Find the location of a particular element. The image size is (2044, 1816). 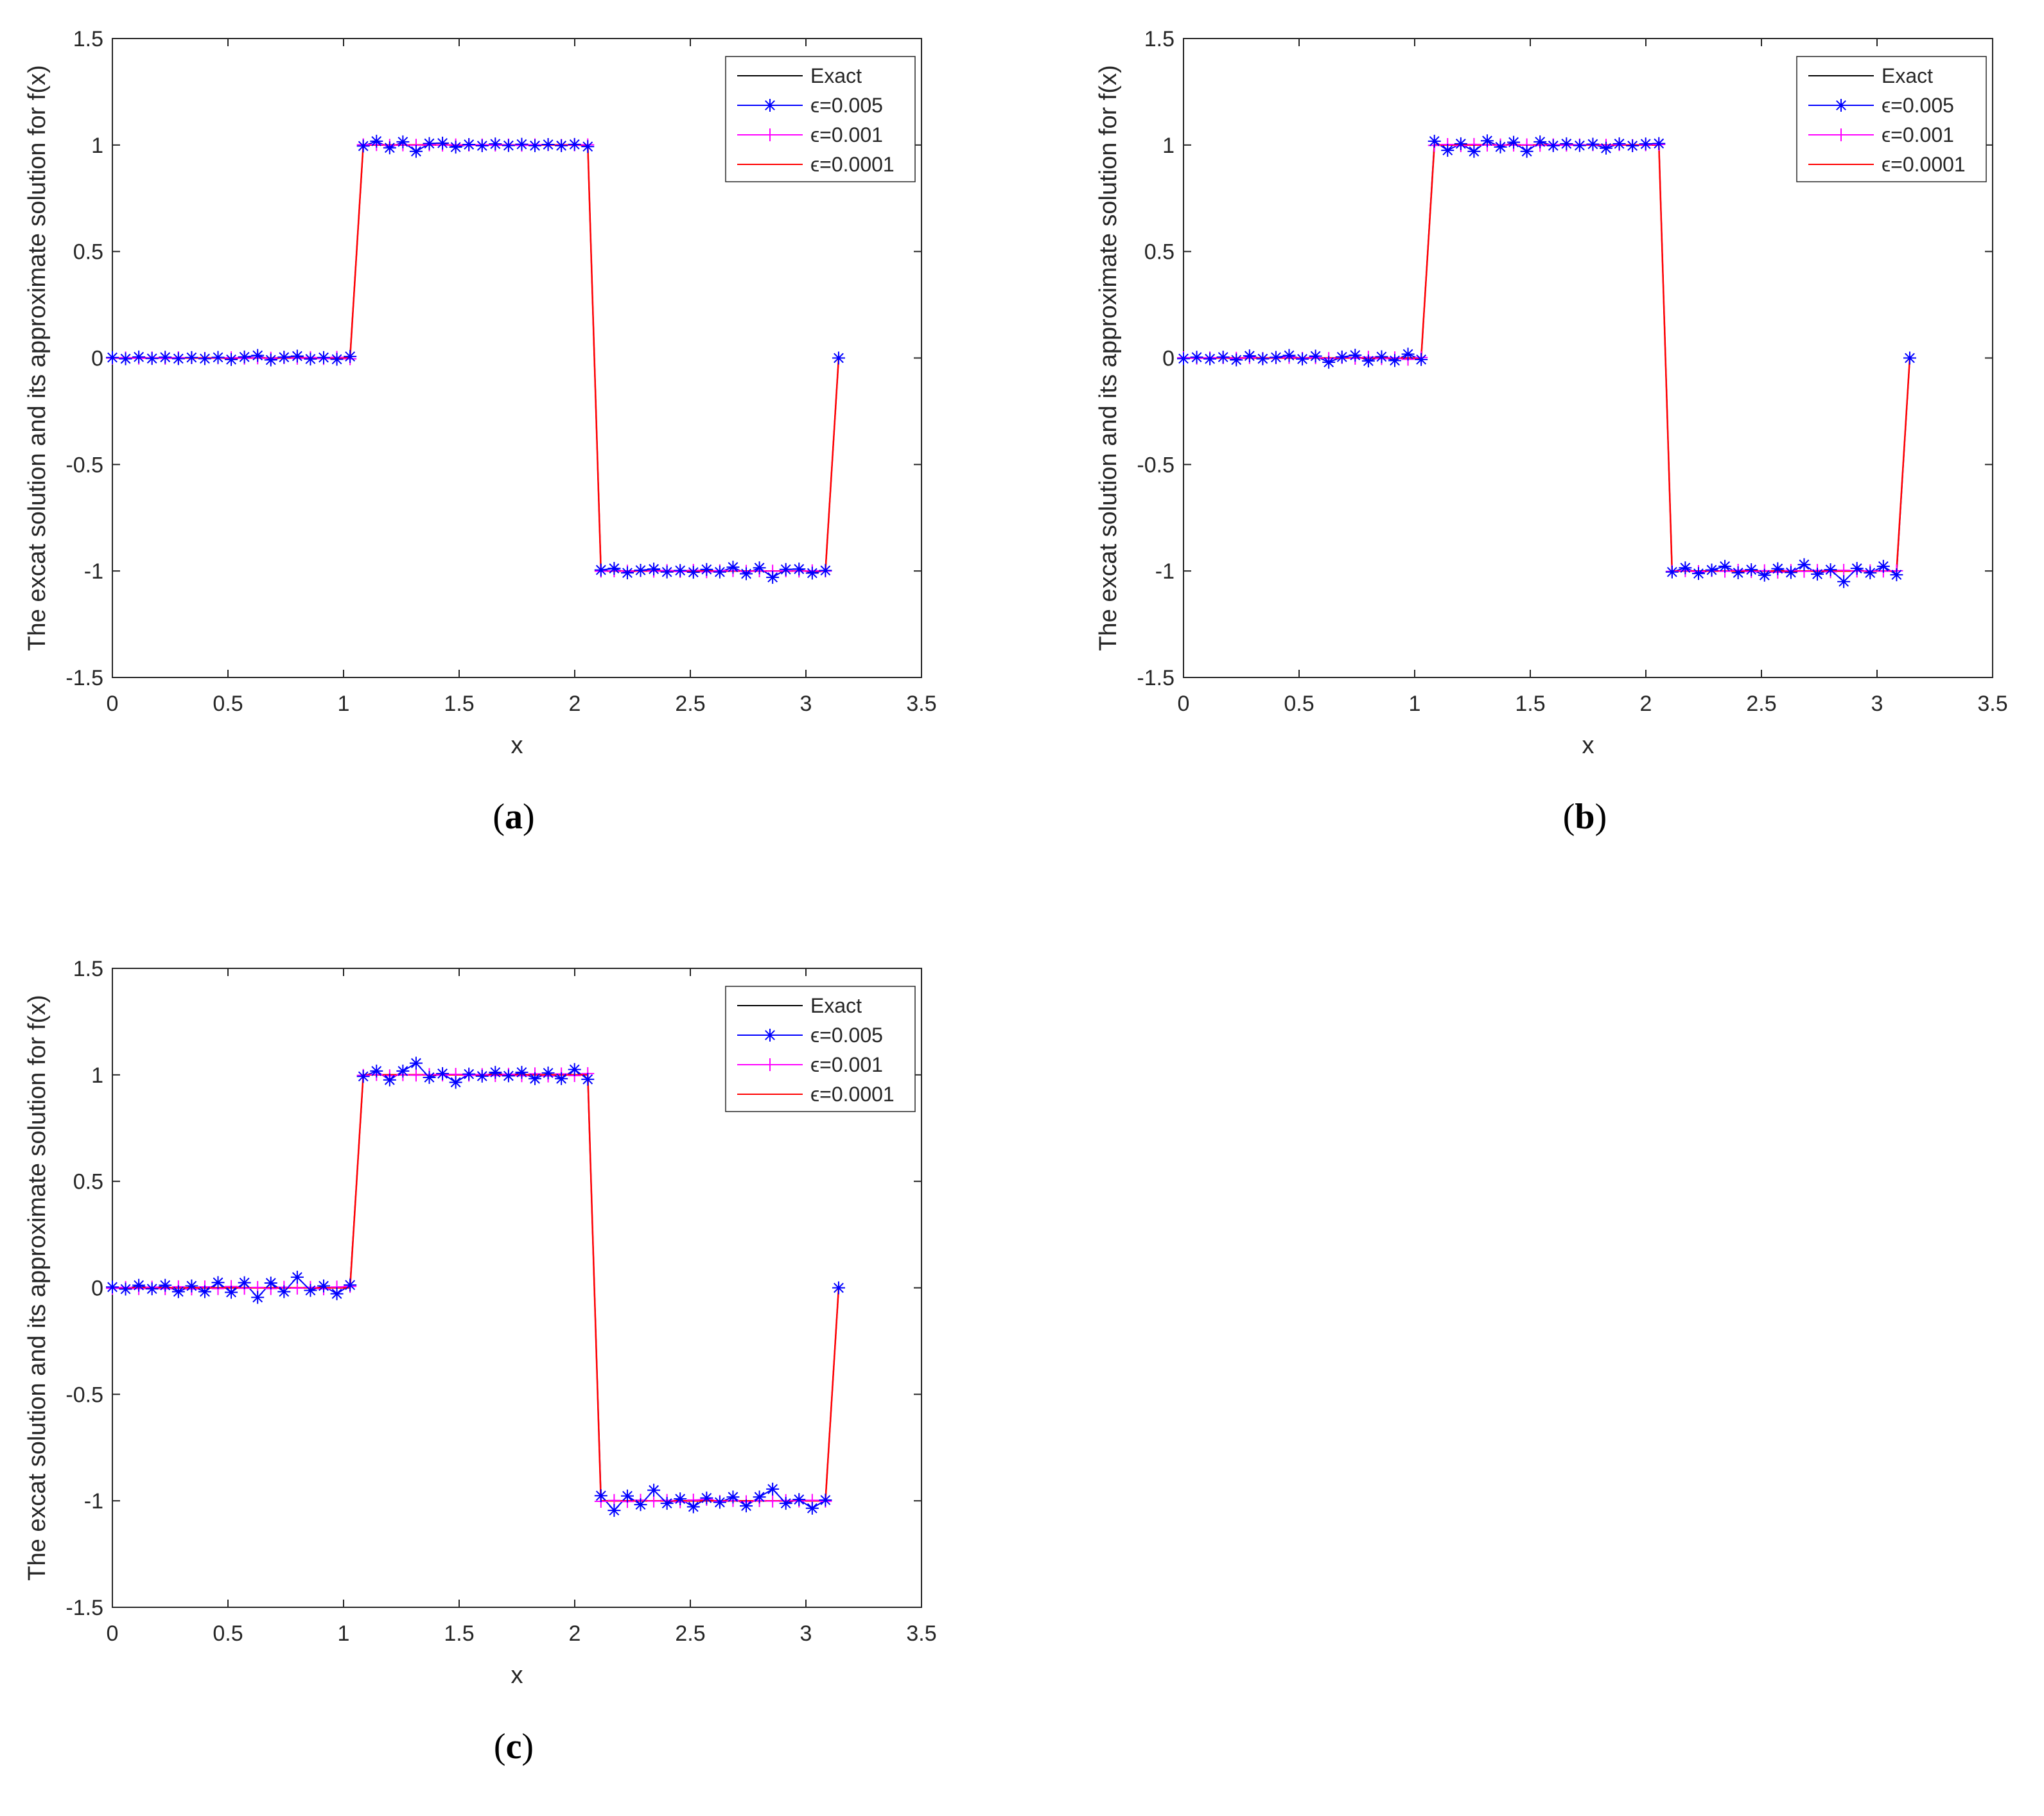

x-axis-label: x is located at coordinates (517, 1675).